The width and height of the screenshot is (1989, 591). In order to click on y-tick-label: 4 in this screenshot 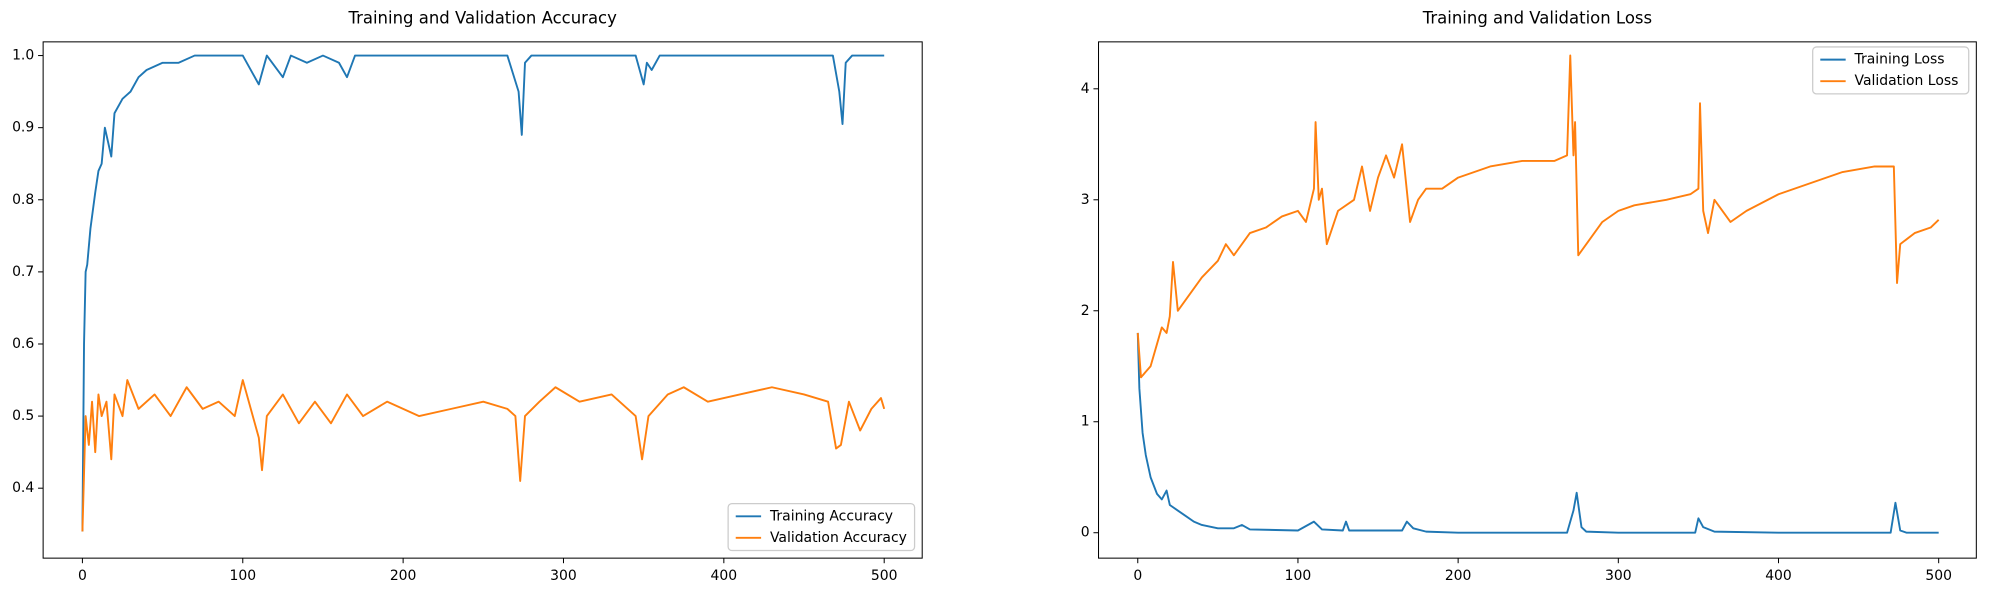, I will do `click(1085, 89)`.